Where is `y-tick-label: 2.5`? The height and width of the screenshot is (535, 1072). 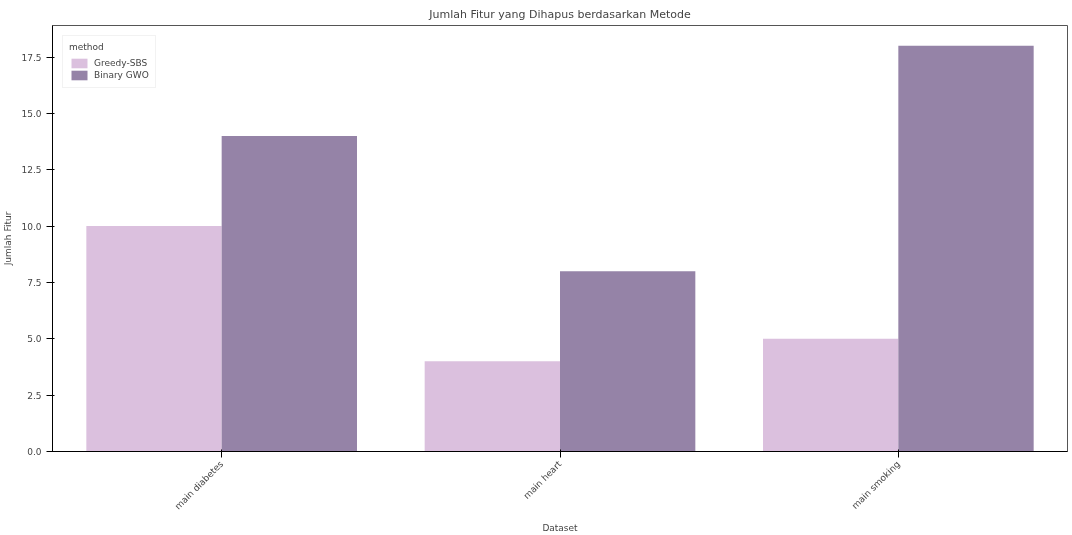 y-tick-label: 2.5 is located at coordinates (34, 395).